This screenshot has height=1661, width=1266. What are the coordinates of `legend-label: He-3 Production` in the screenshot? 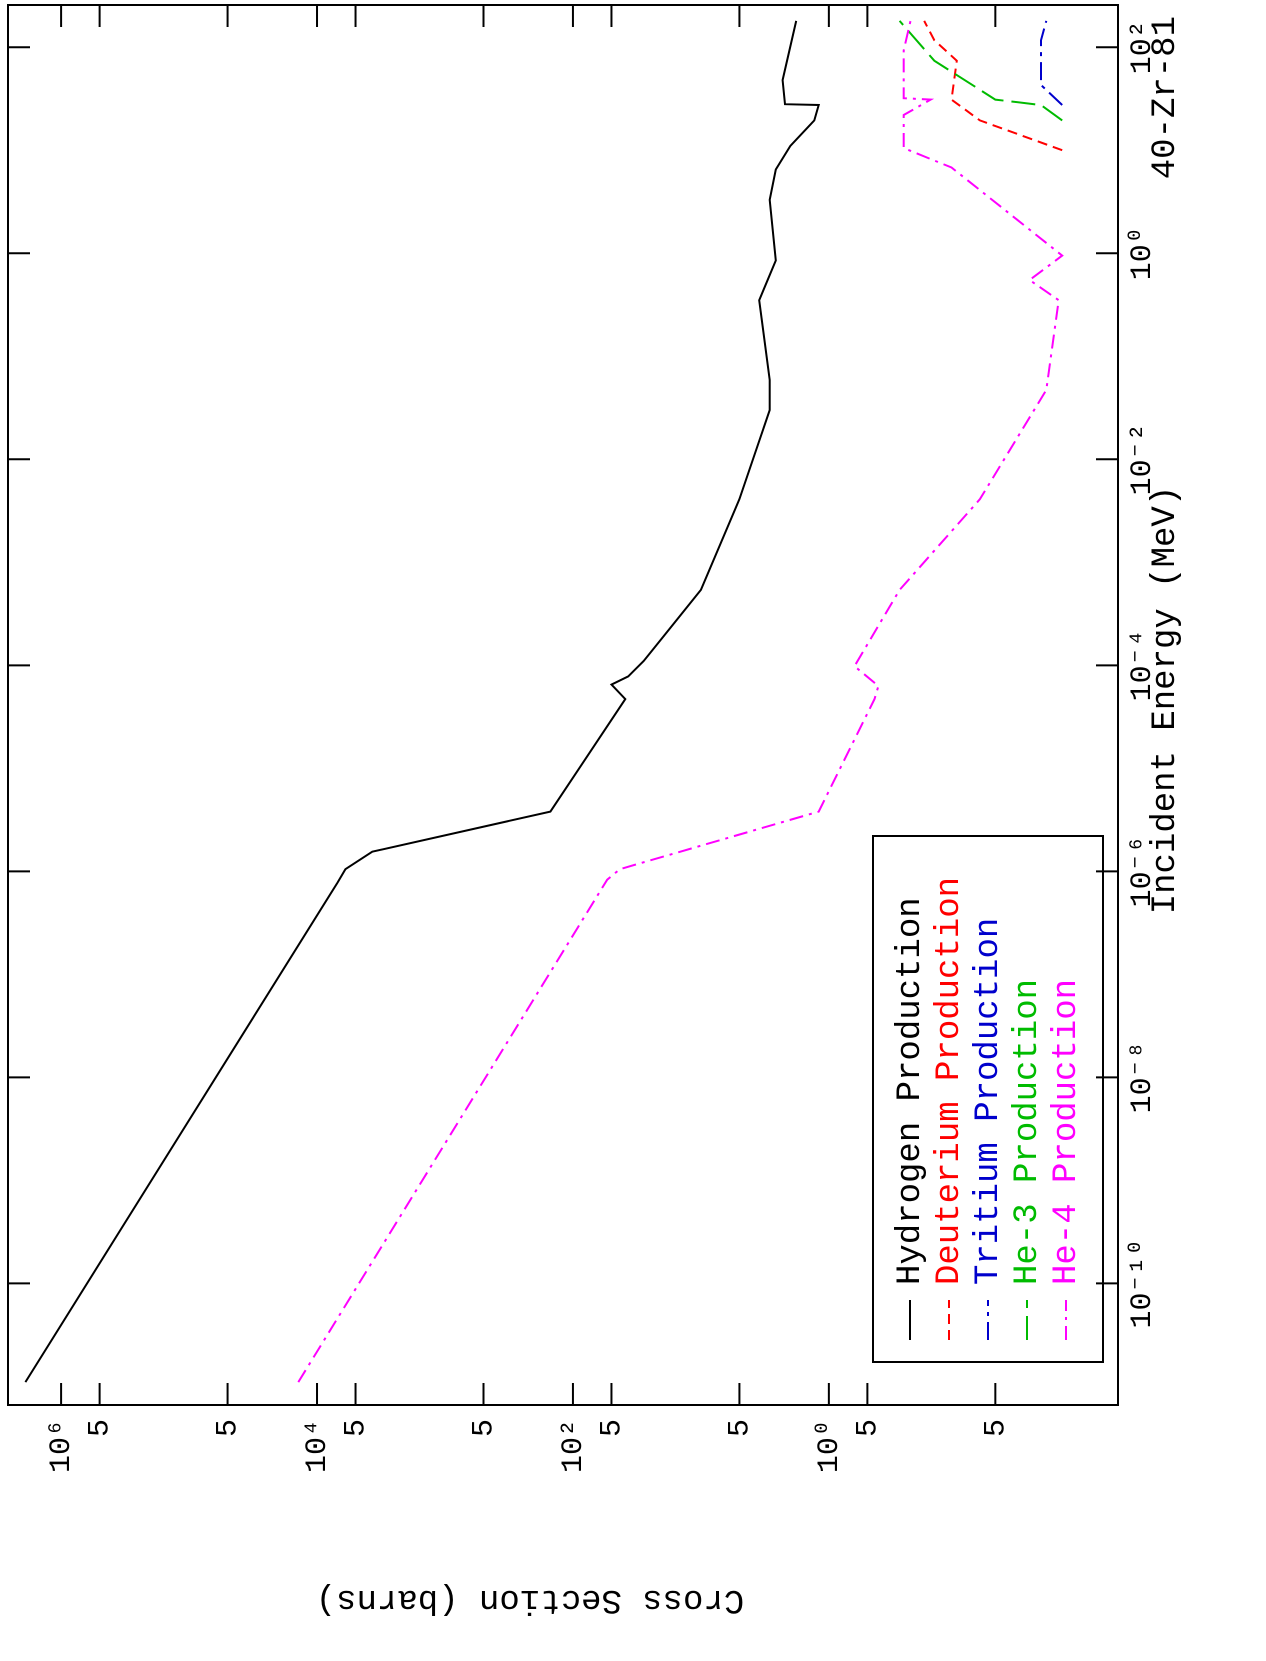 It's located at (1028, 1132).